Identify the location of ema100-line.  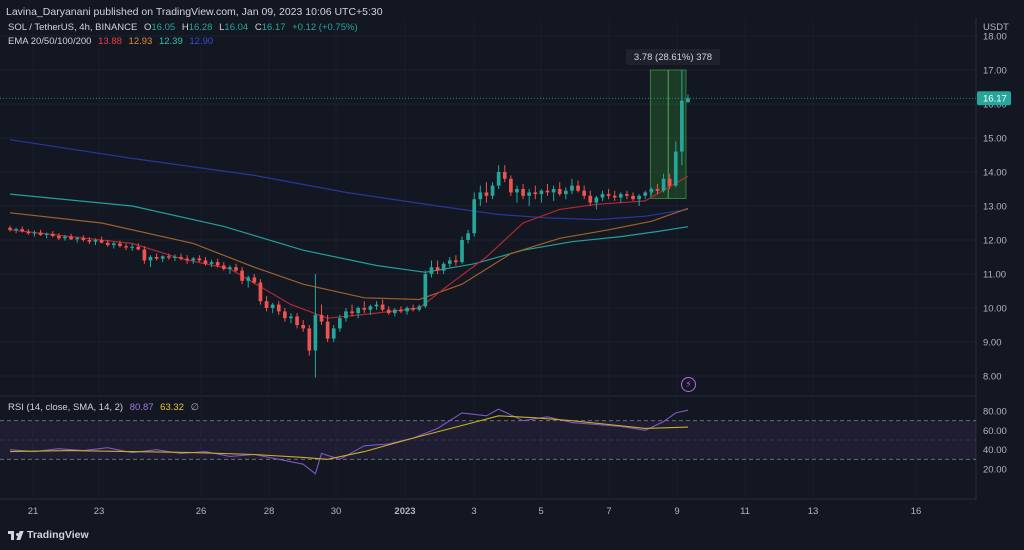
(349, 233).